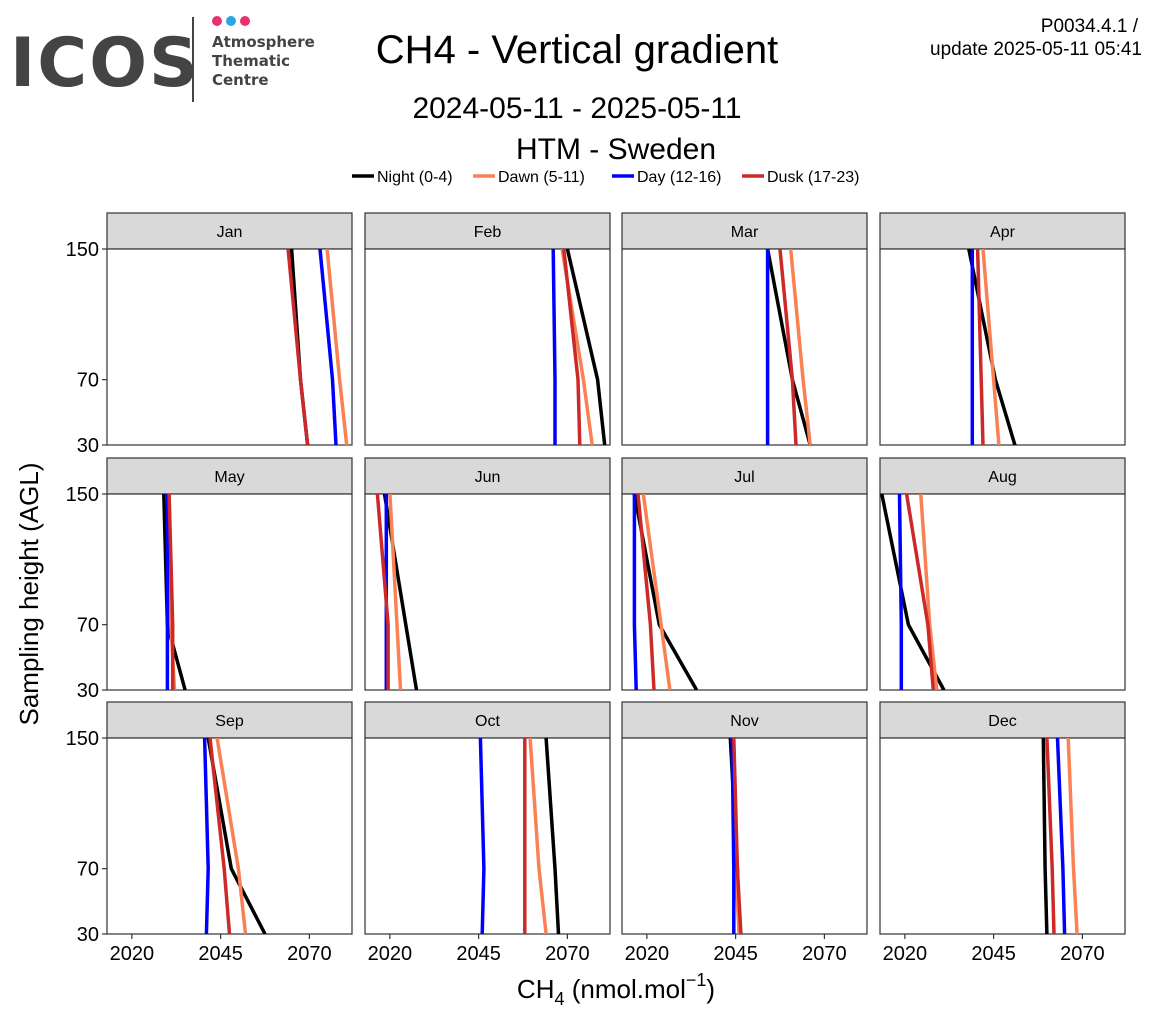 Image resolution: width=1155 pixels, height=1020 pixels. Describe the element at coordinates (1036, 49) in the screenshot. I see `update-label: update 2025-05-11 05:41` at that location.